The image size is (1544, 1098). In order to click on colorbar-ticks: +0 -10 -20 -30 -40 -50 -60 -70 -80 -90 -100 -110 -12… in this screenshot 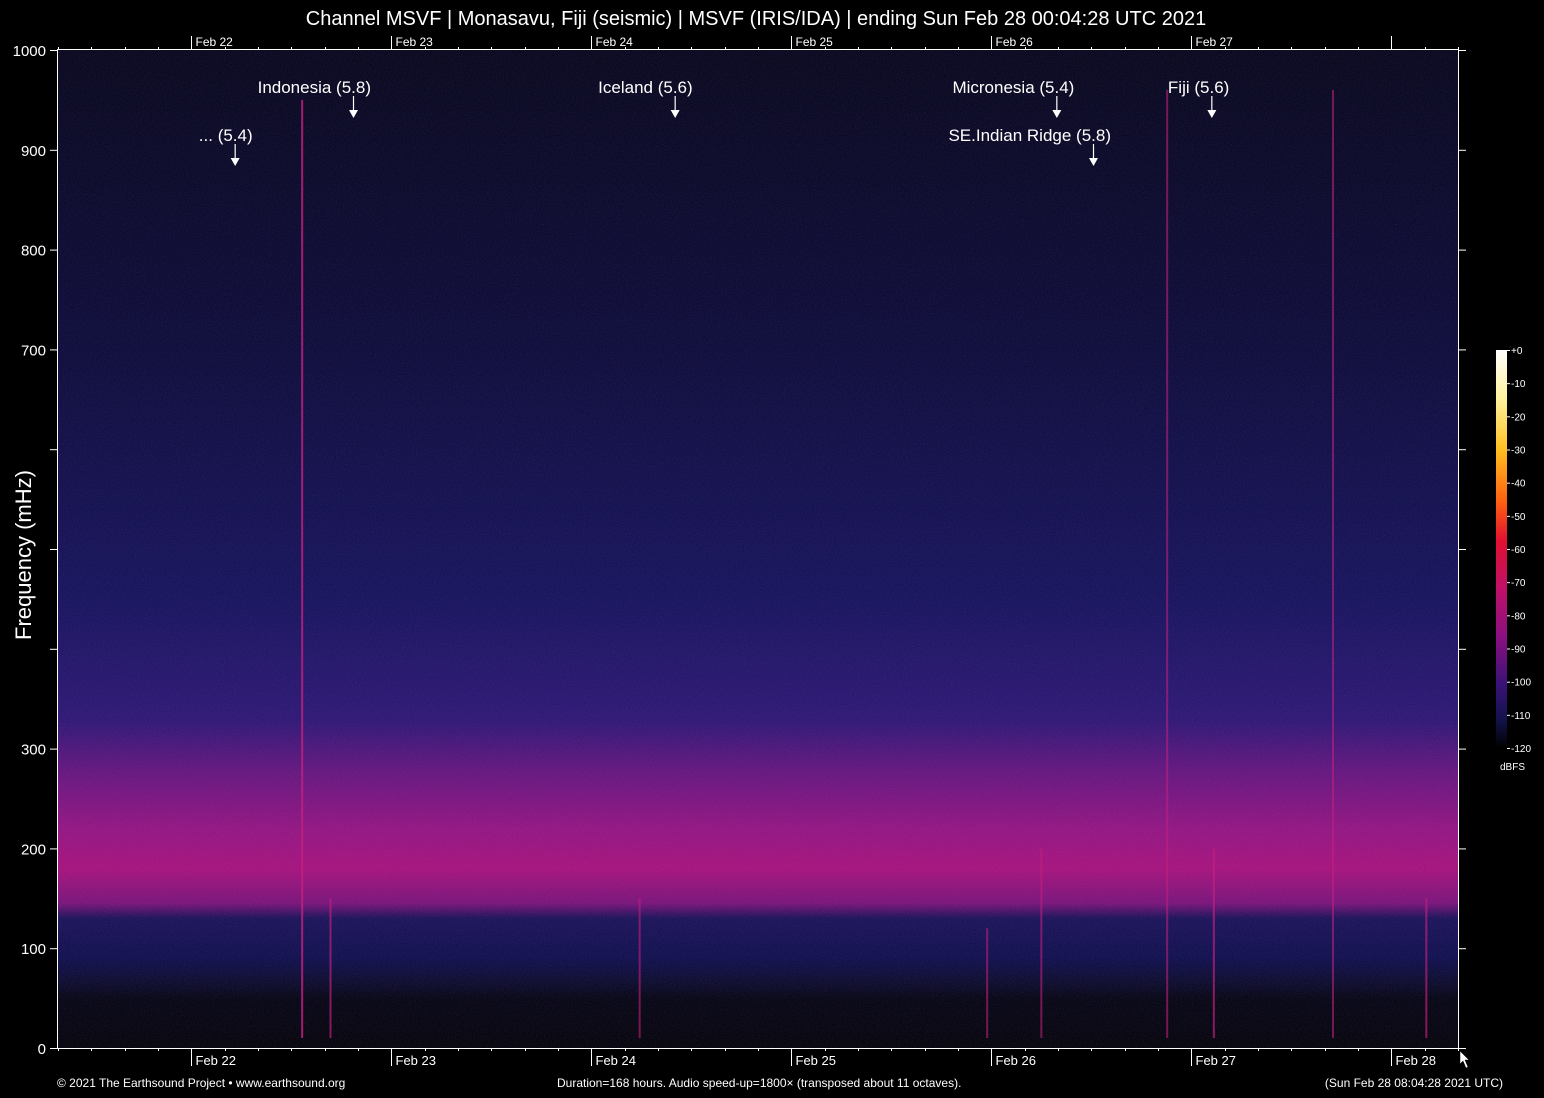, I will do `click(1519, 550)`.